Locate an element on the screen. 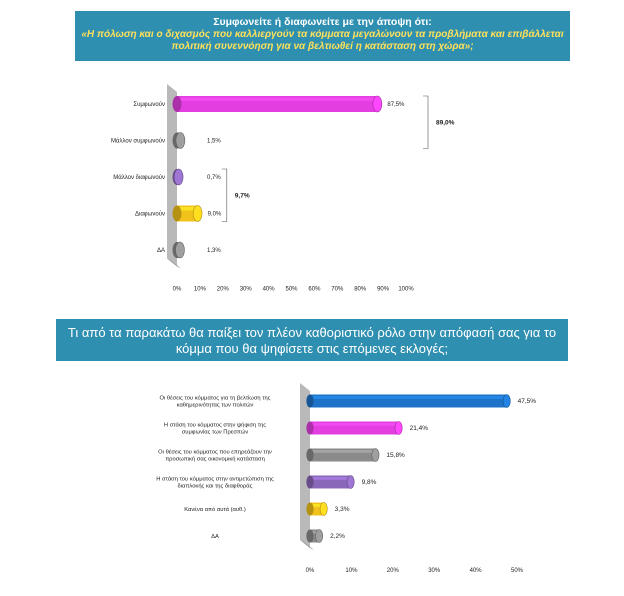 The width and height of the screenshot is (624, 596). chart1-wall-side is located at coordinates (172, 175).